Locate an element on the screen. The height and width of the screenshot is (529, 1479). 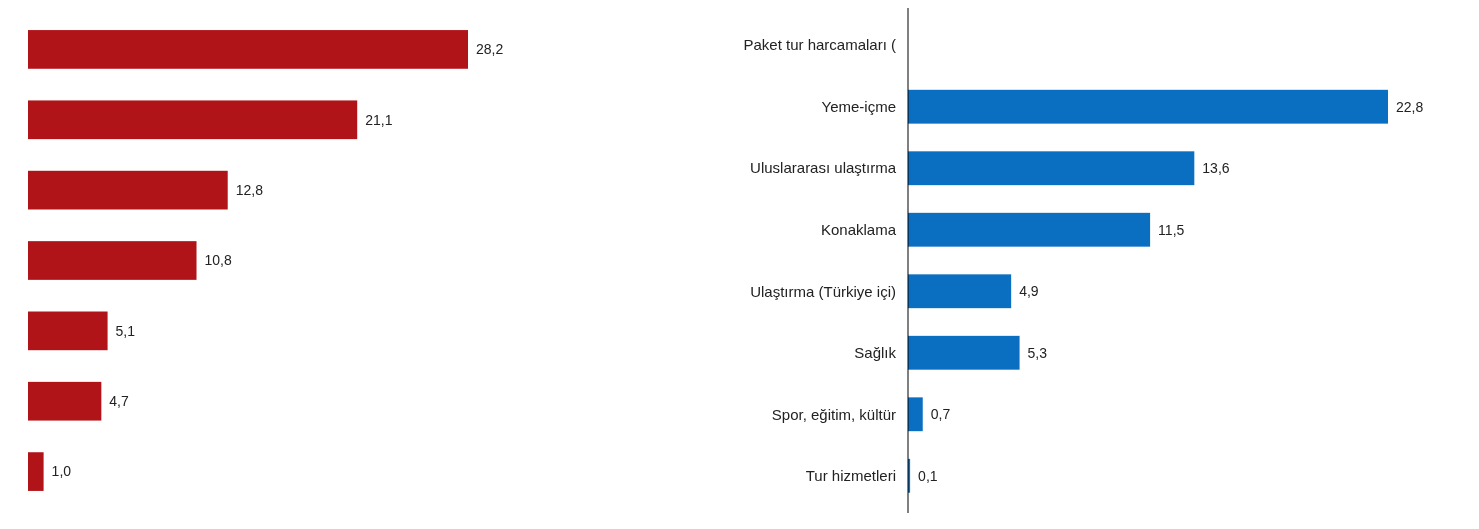
data-label: 0,7 is located at coordinates (940, 414).